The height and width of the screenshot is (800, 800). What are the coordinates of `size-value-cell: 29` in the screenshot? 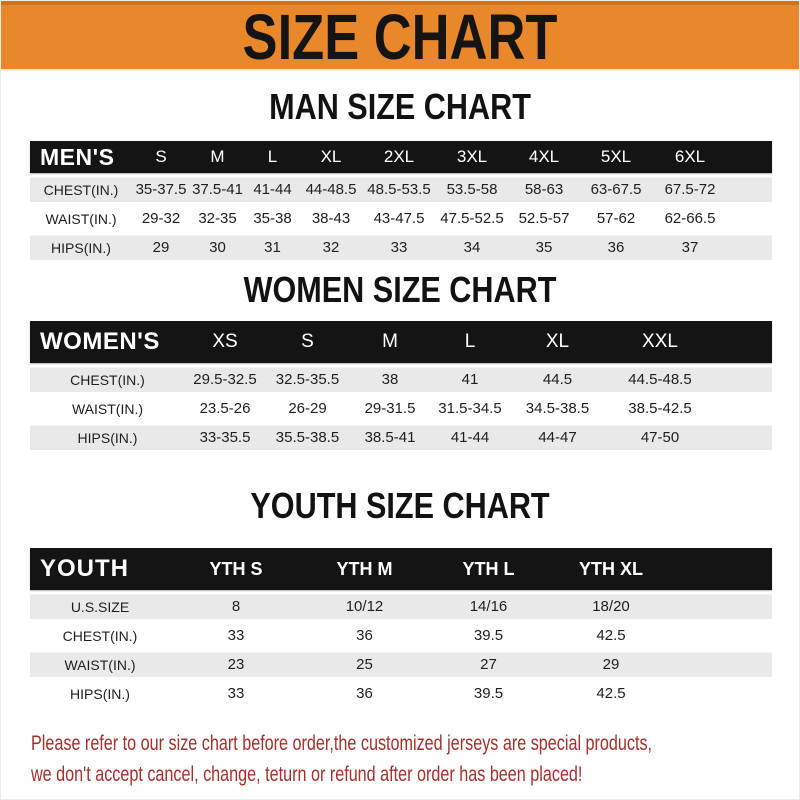 It's located at (161, 247).